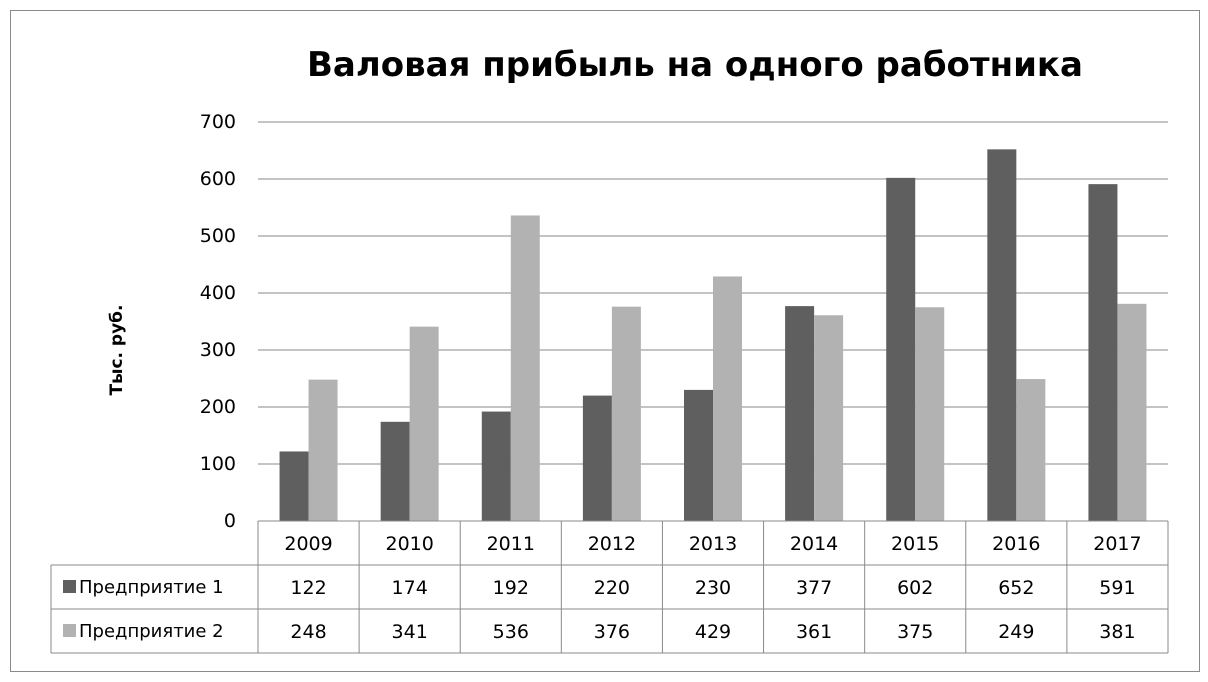 The image size is (1208, 682). Describe the element at coordinates (218, 350) in the screenshot. I see `y-tick-label: 300` at that location.